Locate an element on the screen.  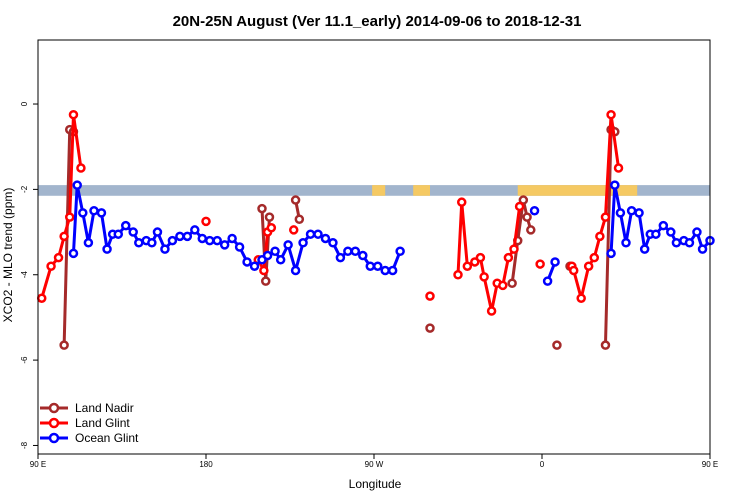
y-axis-label: XCO2 - MLO trend (ppm) is located at coordinates (8, 255).